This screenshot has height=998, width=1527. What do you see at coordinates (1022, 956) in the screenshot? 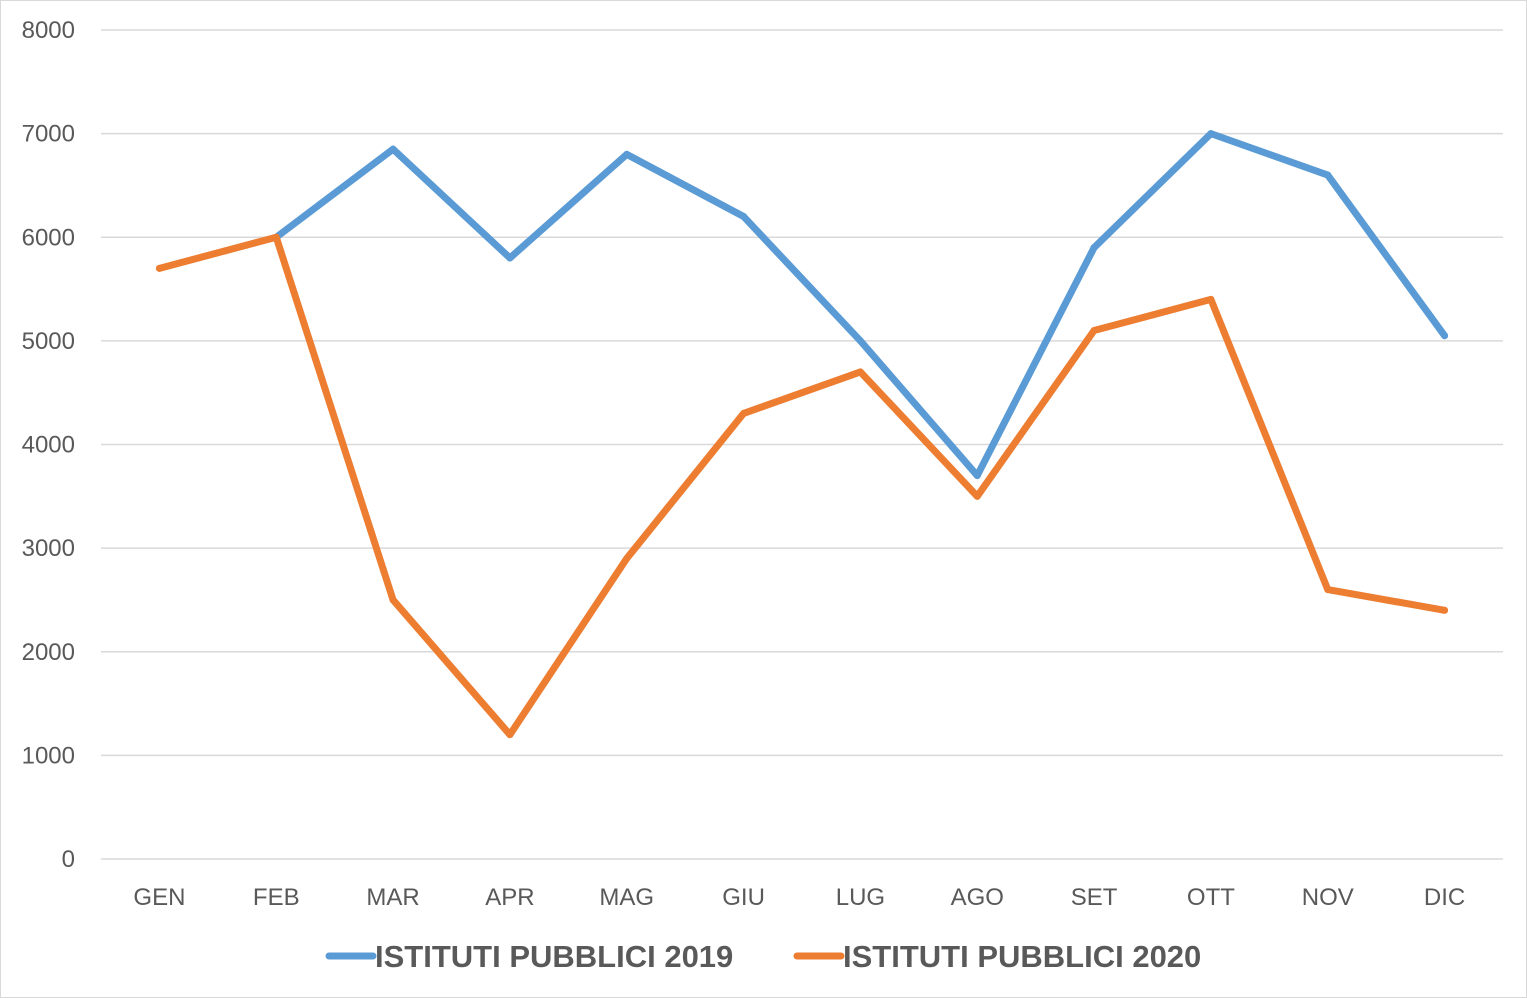
I see `legend-label: ISTITUTI PUBBLICI 2020` at bounding box center [1022, 956].